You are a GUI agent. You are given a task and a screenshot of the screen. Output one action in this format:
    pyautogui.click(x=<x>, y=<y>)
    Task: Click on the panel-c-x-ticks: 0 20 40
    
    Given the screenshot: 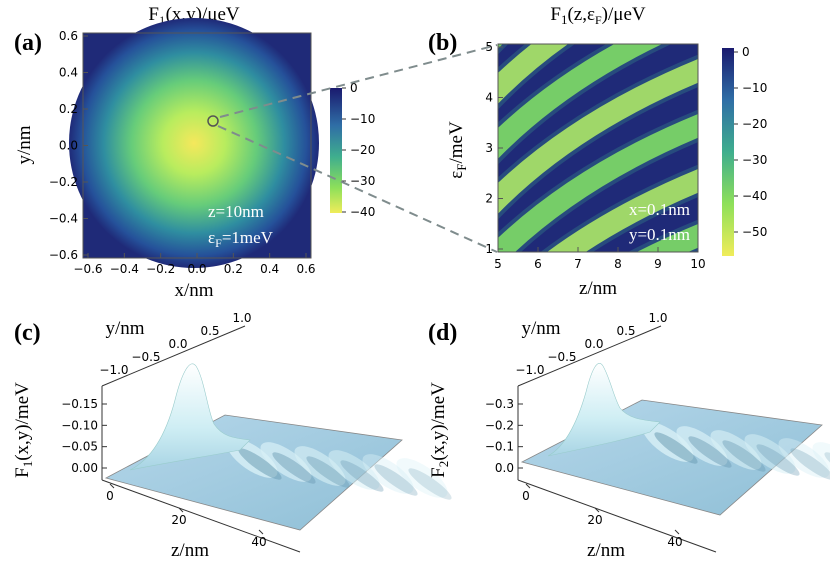 What is the action you would take?
    pyautogui.click(x=186, y=516)
    